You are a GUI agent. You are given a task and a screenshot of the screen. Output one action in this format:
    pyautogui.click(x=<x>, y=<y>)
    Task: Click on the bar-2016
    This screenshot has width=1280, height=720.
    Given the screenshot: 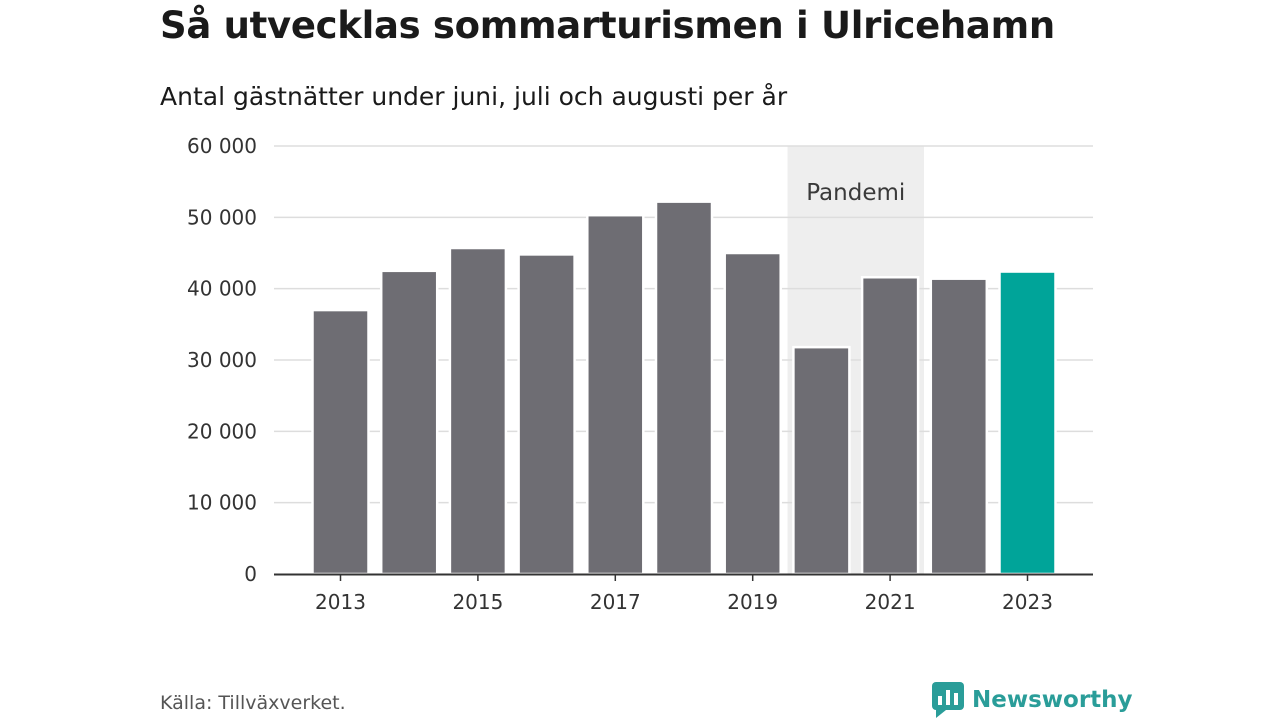 What is the action you would take?
    pyautogui.click(x=546, y=414)
    